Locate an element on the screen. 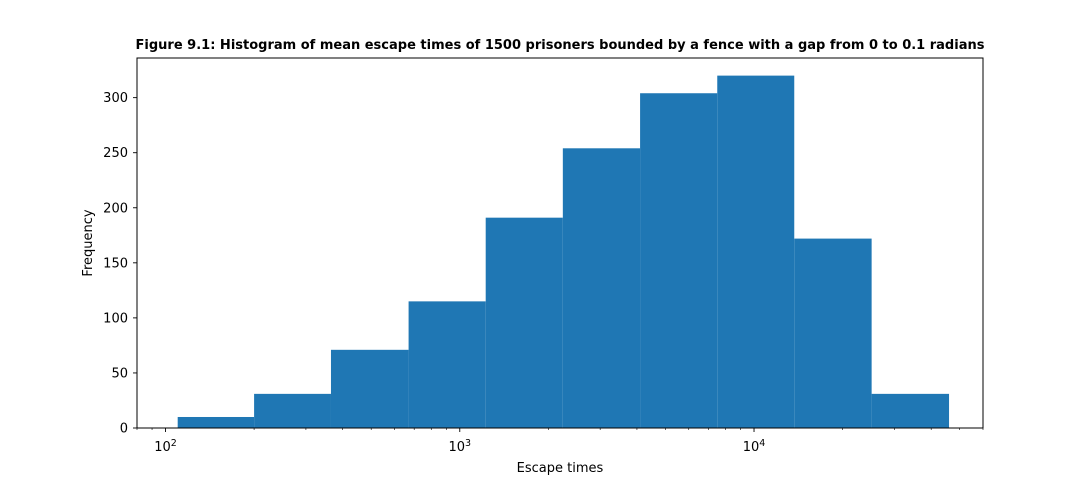 The image size is (1092, 484). y-axis-label: Frequency is located at coordinates (88, 242).